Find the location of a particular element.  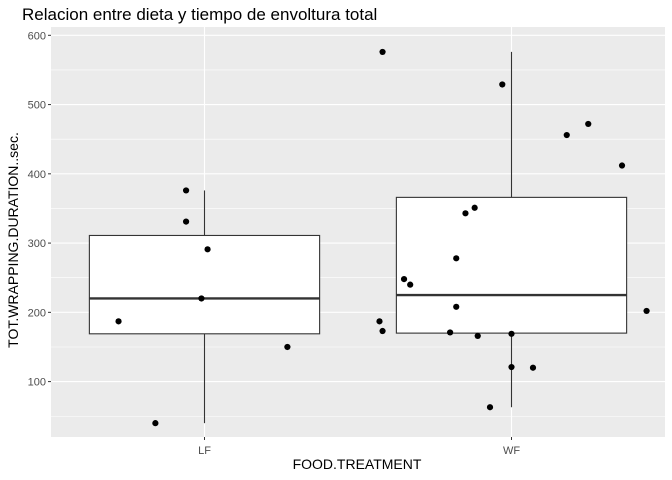

y-tick-label: 200 is located at coordinates (37, 313).